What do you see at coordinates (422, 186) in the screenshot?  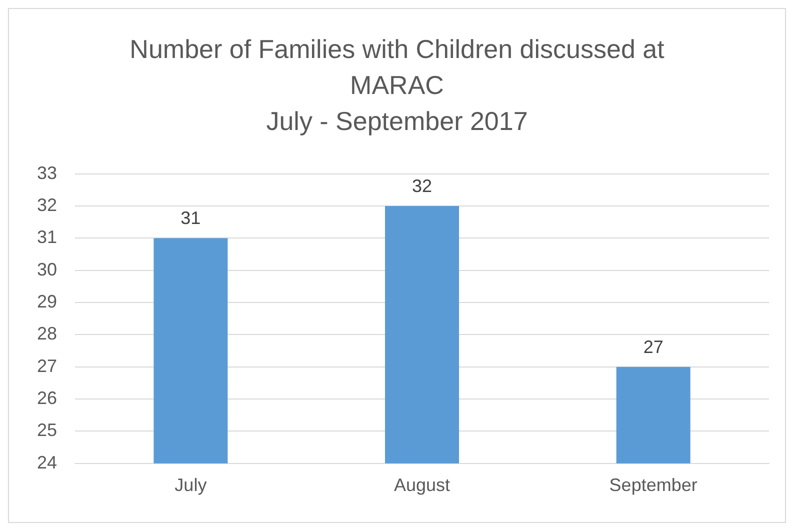 I see `data-label: 32` at bounding box center [422, 186].